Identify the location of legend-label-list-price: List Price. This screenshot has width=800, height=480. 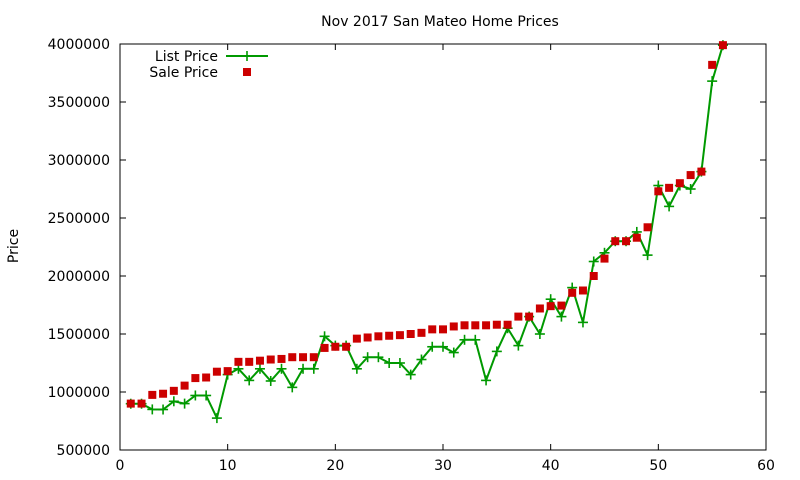
(186, 57).